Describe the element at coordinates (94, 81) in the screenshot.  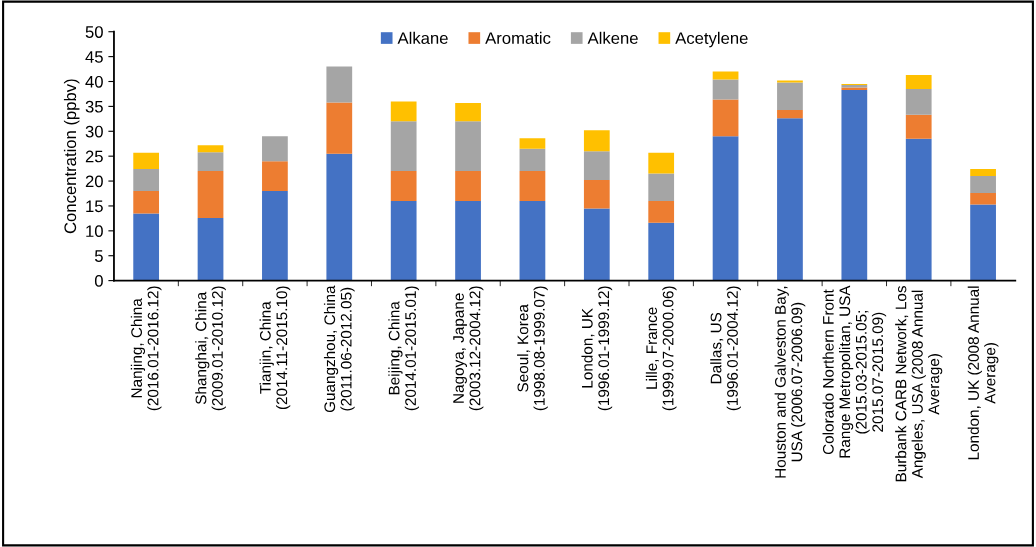
I see `y-tick-label: 40` at that location.